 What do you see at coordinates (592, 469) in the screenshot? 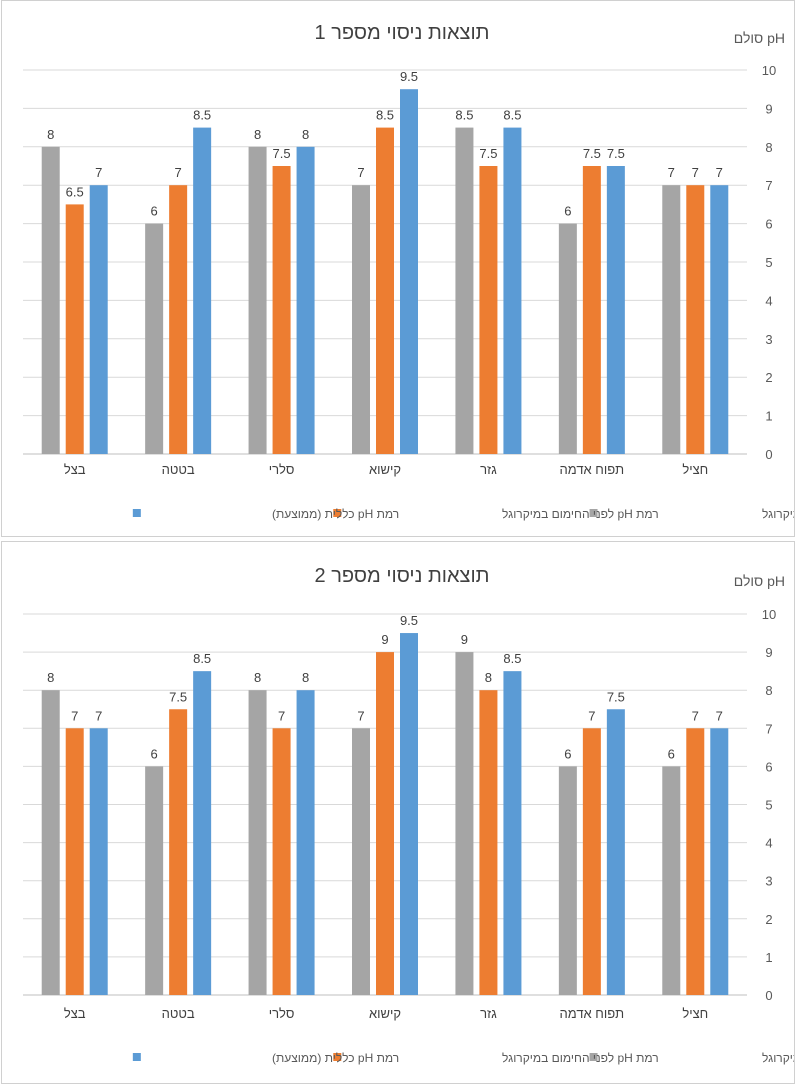
I see `category-label: תפוח אדמה` at bounding box center [592, 469].